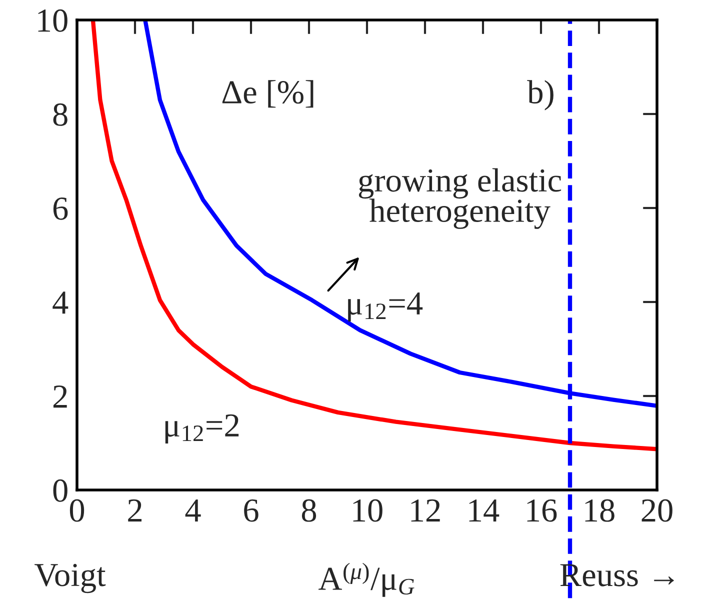 The height and width of the screenshot is (600, 708). What do you see at coordinates (60, 490) in the screenshot?
I see `y-tick-label: 0` at bounding box center [60, 490].